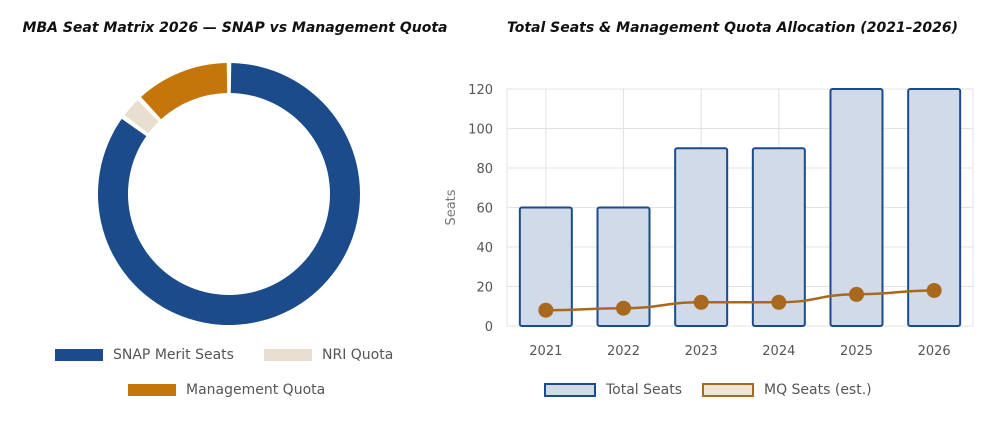 This screenshot has height=437, width=995. I want to click on donut-slice-management-quota, so click(184, 91).